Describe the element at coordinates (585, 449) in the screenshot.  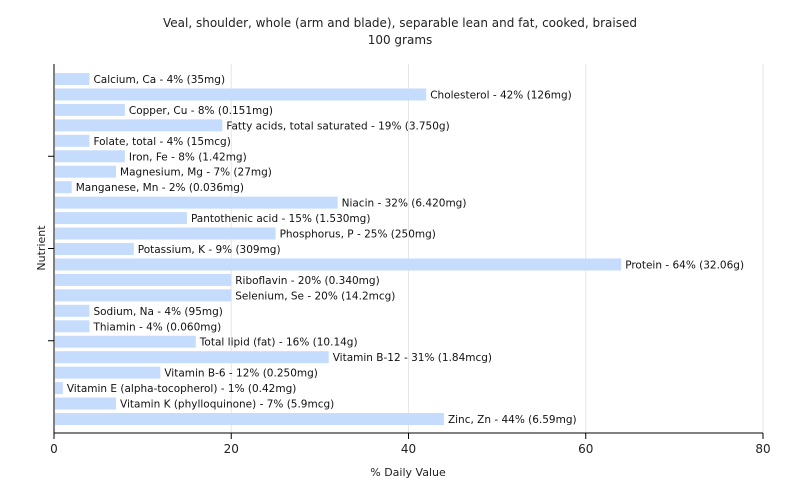
I see `x-tick-label: 60` at that location.